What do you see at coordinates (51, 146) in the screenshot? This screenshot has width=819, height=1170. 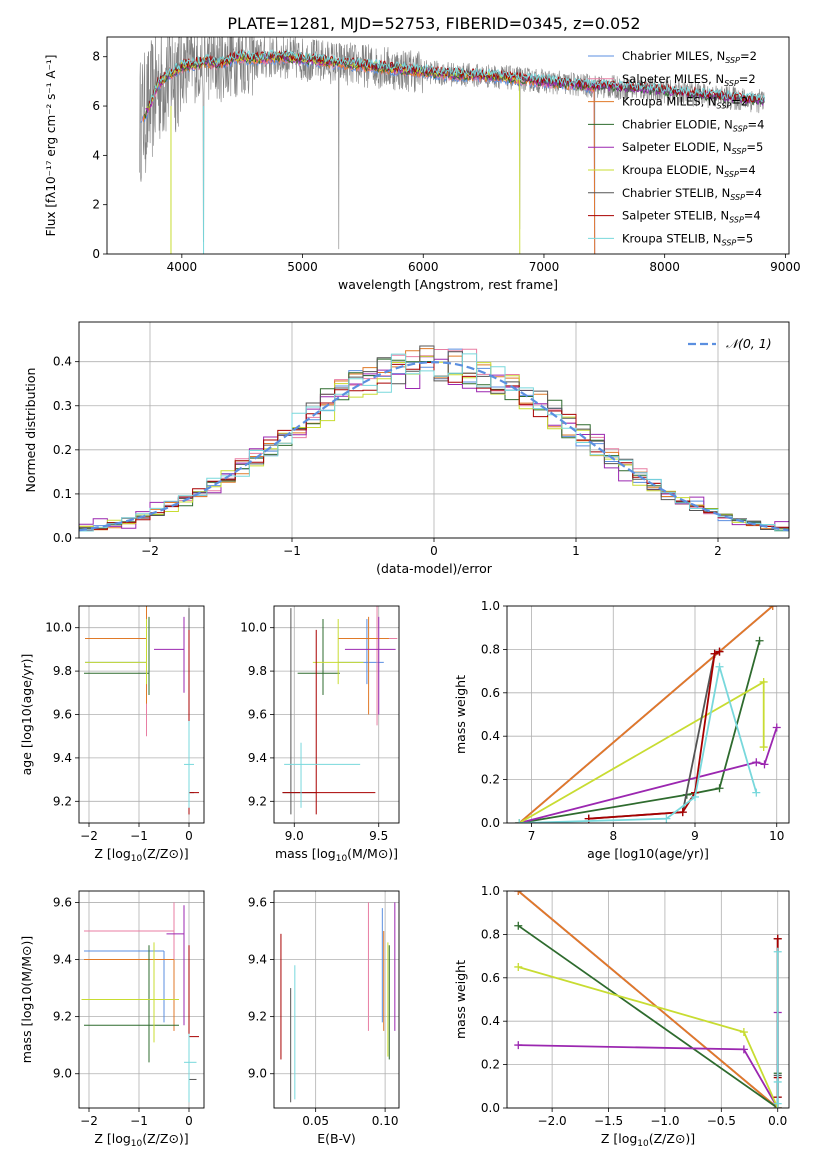 I see `y-axis-label: Flux [fλ10⁻¹⁷ erg cm⁻² s⁻¹ A⁻¹]` at bounding box center [51, 146].